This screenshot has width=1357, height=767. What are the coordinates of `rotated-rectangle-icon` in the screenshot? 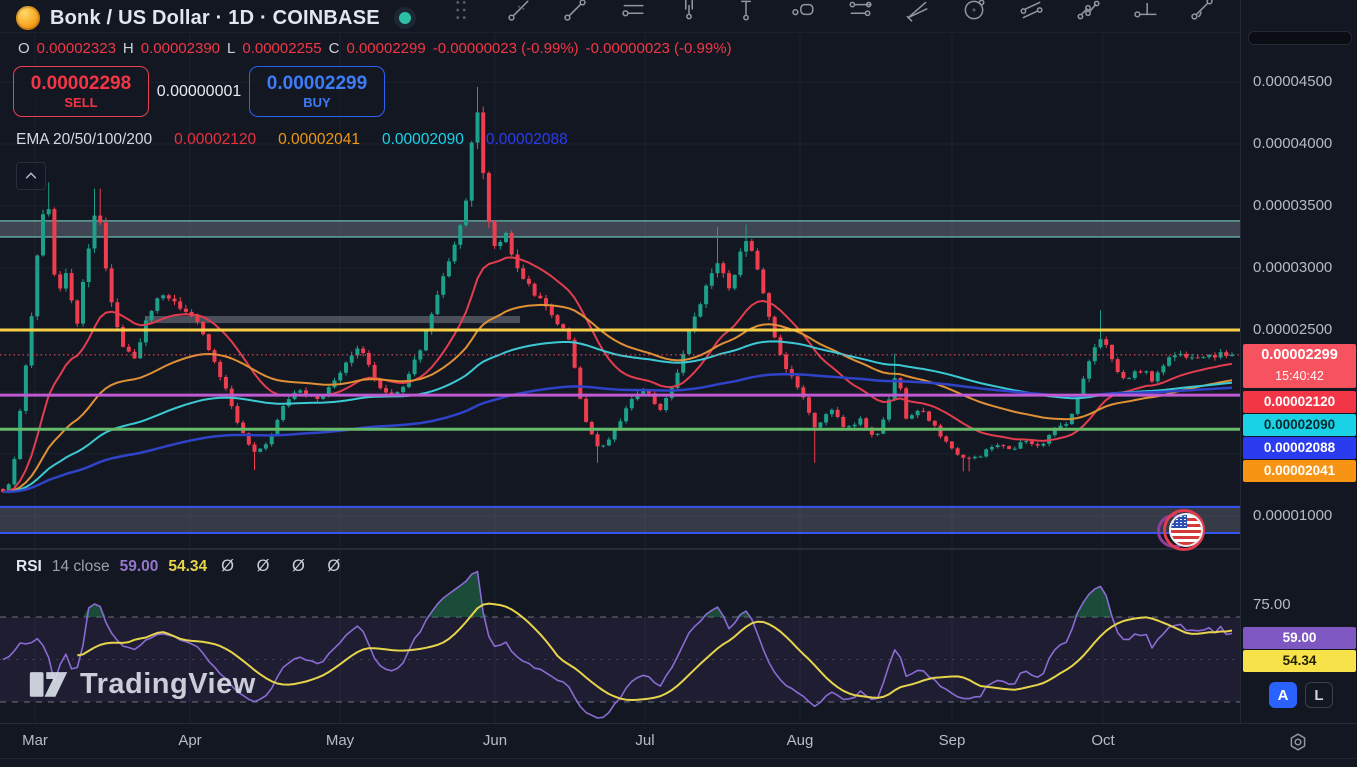 It's located at (803, 12).